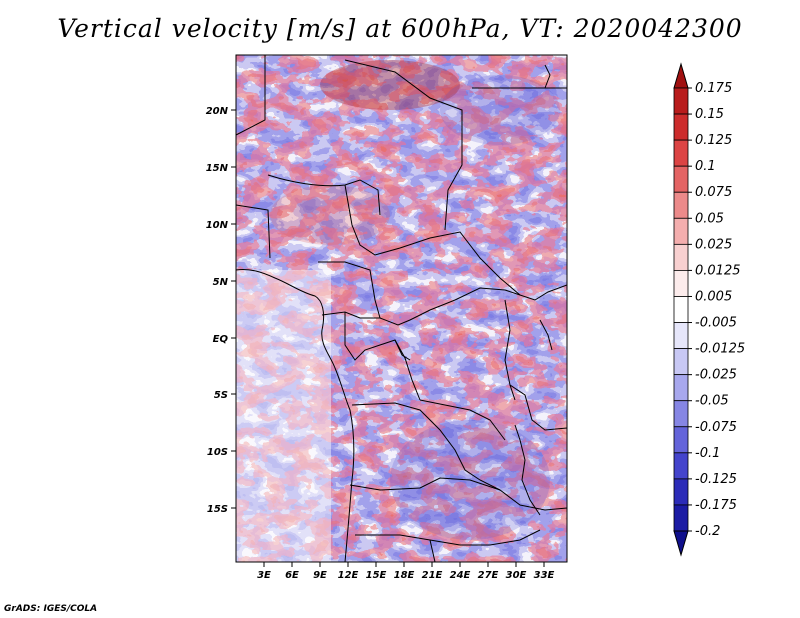 Image resolution: width=800 pixels, height=618 pixels. Describe the element at coordinates (713, 244) in the screenshot. I see `colorbar-label: 0.025` at that location.